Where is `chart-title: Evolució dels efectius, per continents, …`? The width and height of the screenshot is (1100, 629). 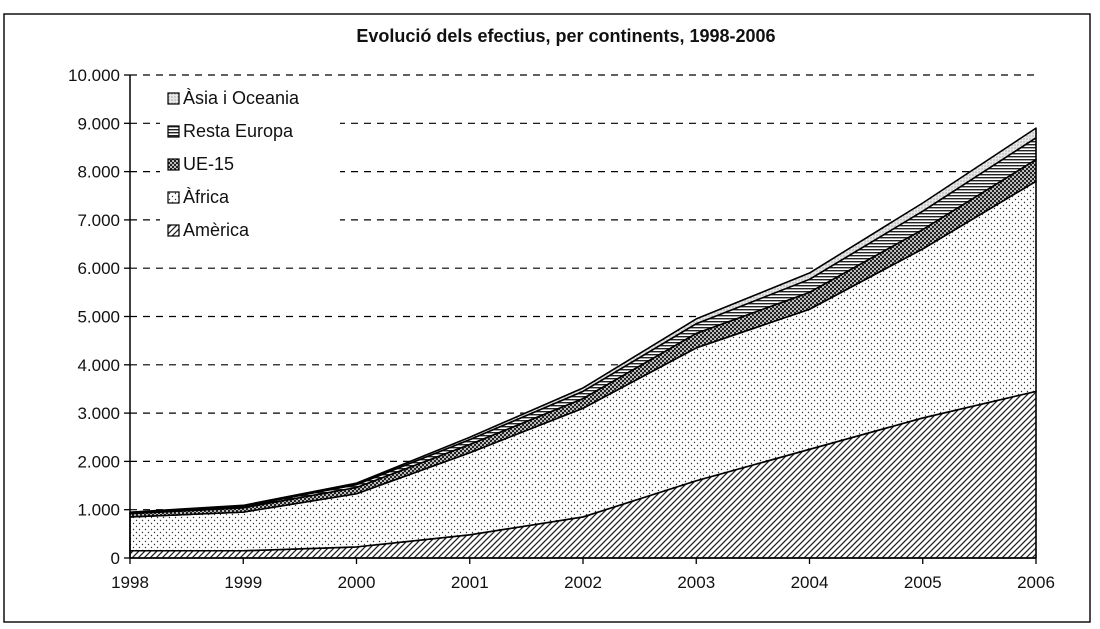 chart-title: Evolució dels efectius, per continents, … is located at coordinates (565, 36).